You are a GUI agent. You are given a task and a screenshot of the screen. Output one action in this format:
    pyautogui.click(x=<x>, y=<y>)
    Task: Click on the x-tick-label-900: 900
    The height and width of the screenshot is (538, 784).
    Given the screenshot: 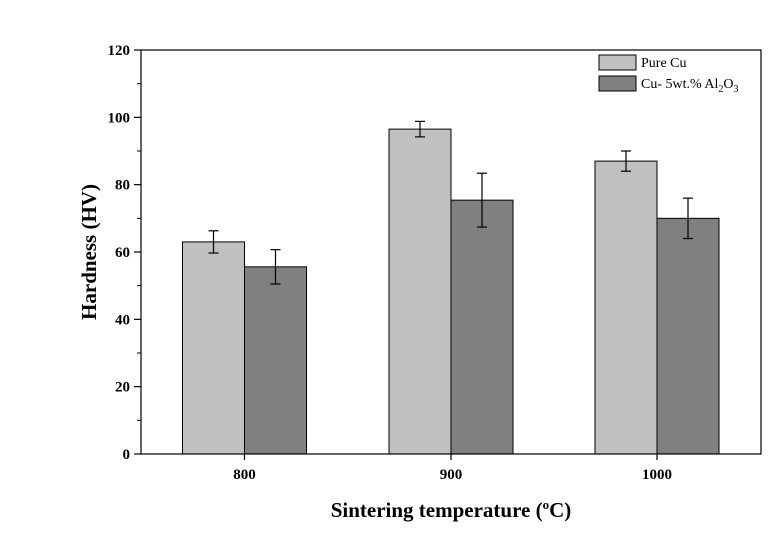 What is the action you would take?
    pyautogui.click(x=451, y=475)
    